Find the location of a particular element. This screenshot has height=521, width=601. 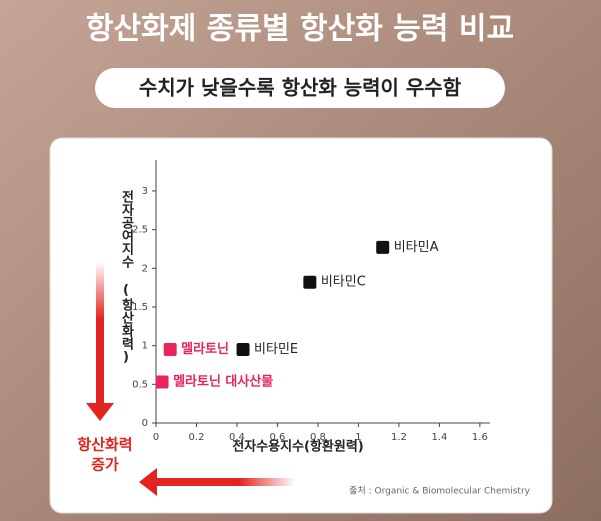

title: 항산화제 종류별 항산화 능력 비교 is located at coordinates (300, 29).